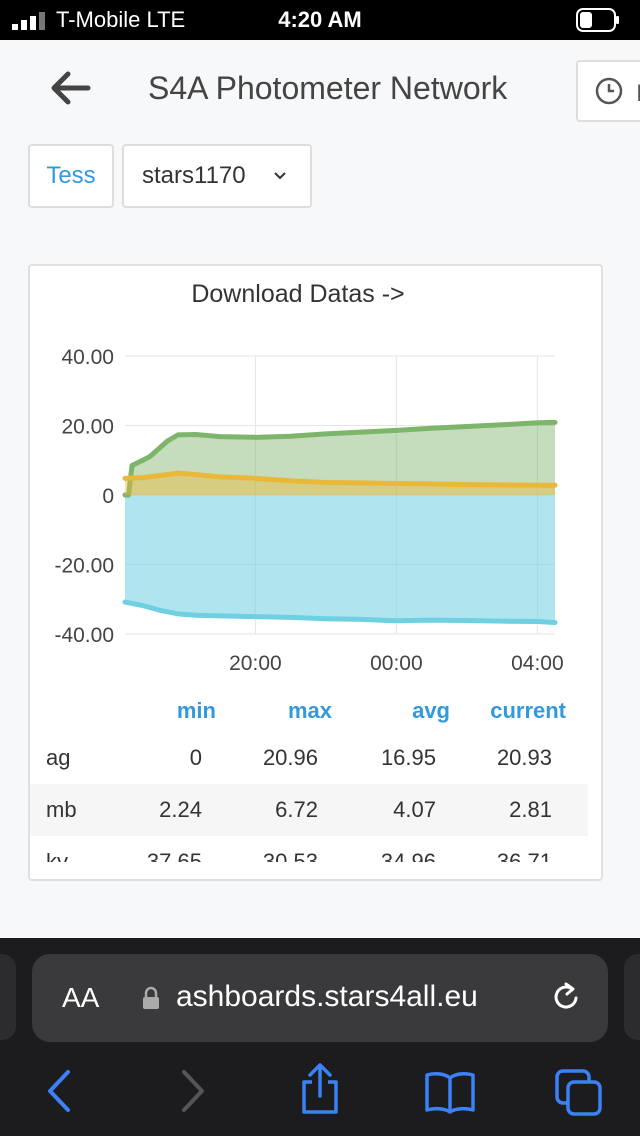 The height and width of the screenshot is (1136, 640). I want to click on book-icon, so click(450, 1092).